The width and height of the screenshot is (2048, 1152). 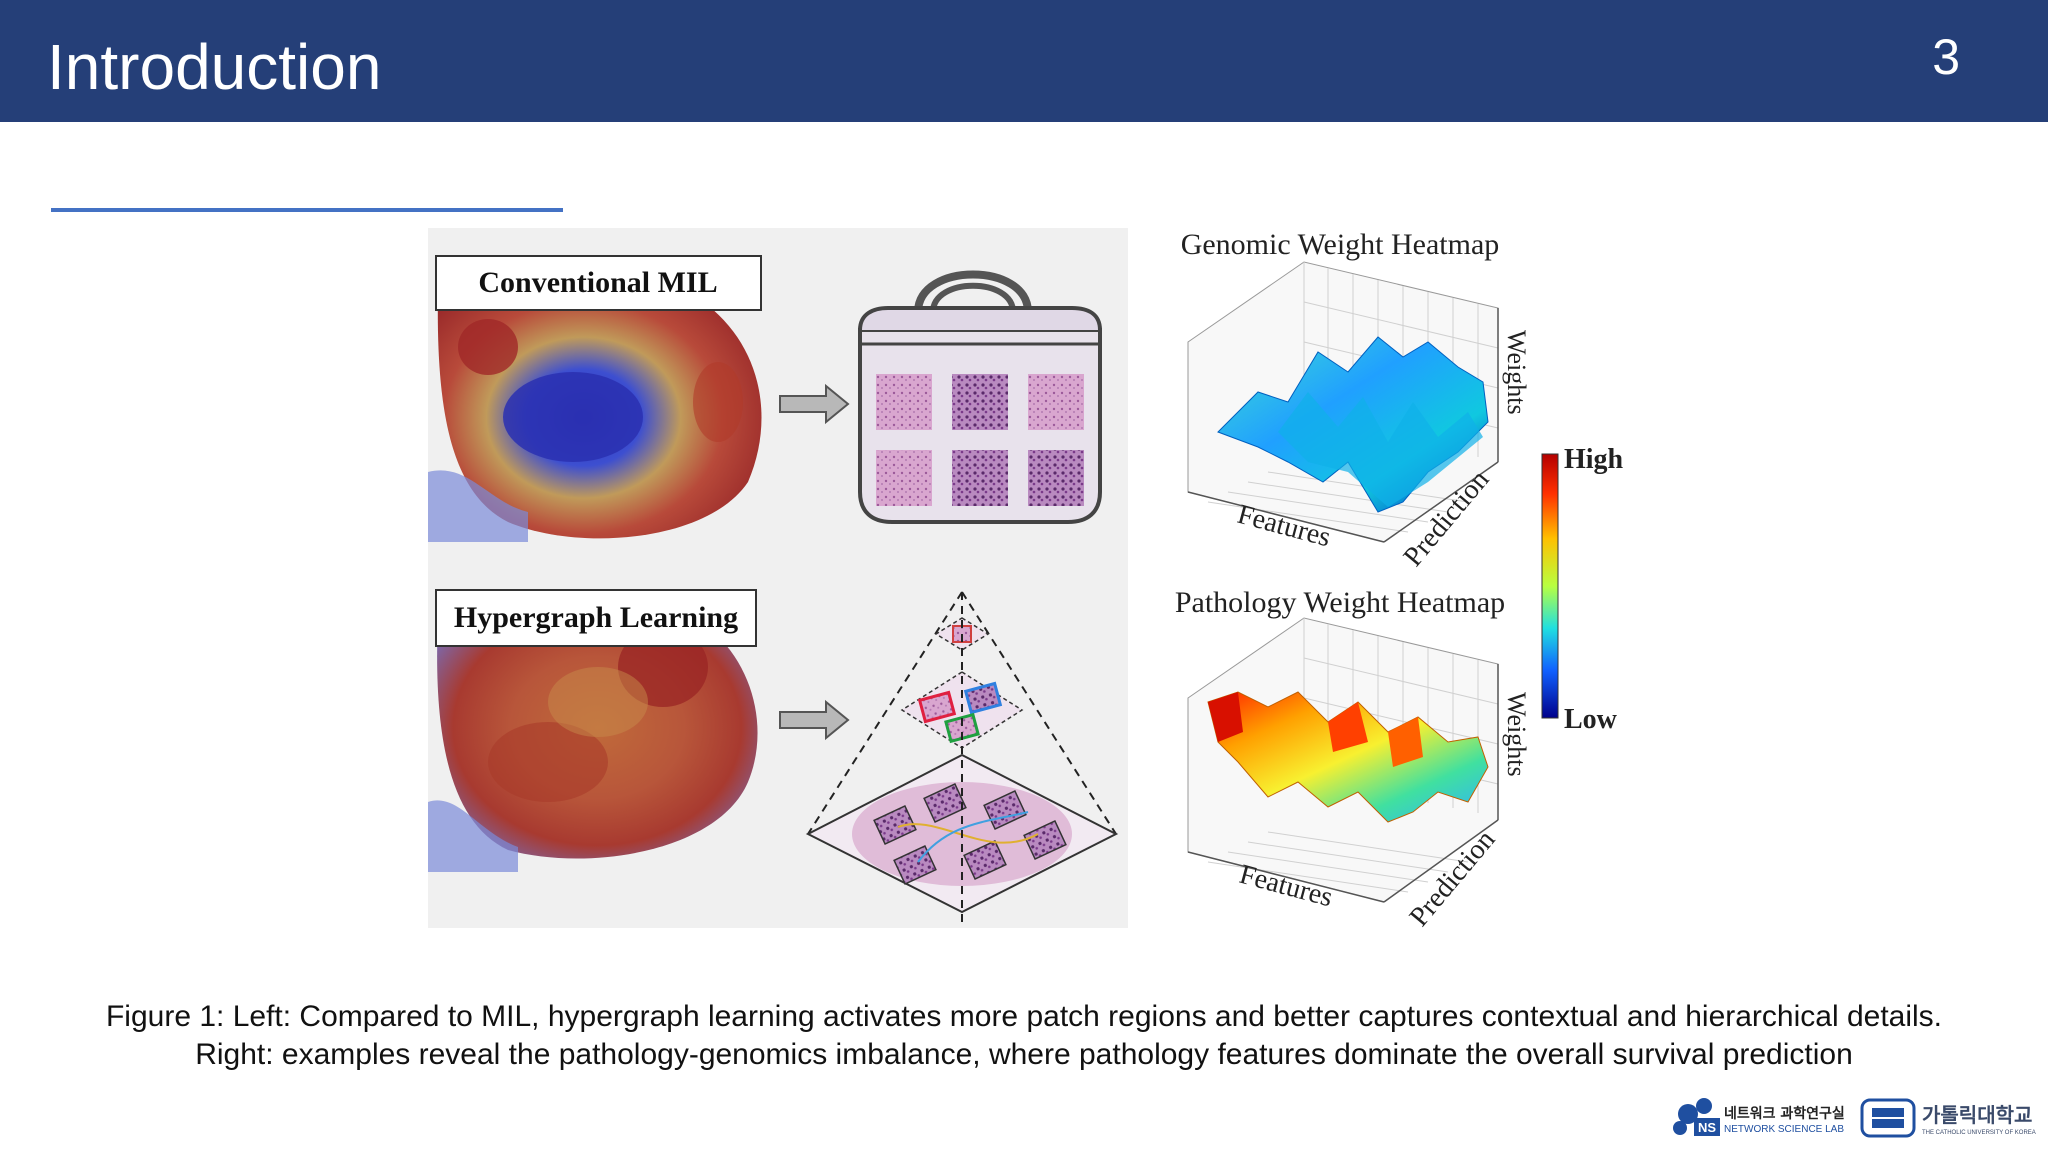 I want to click on hypergraph-pyramid-icon, so click(x=962, y=756).